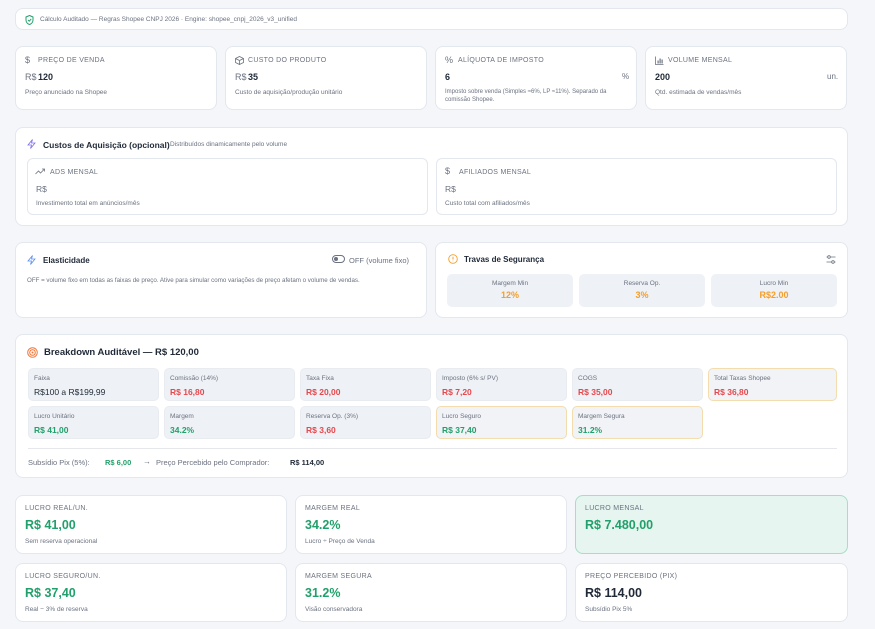 Image resolution: width=875 pixels, height=629 pixels. What do you see at coordinates (338, 576) in the screenshot?
I see `summary-label: MARGEM SEGURA` at bounding box center [338, 576].